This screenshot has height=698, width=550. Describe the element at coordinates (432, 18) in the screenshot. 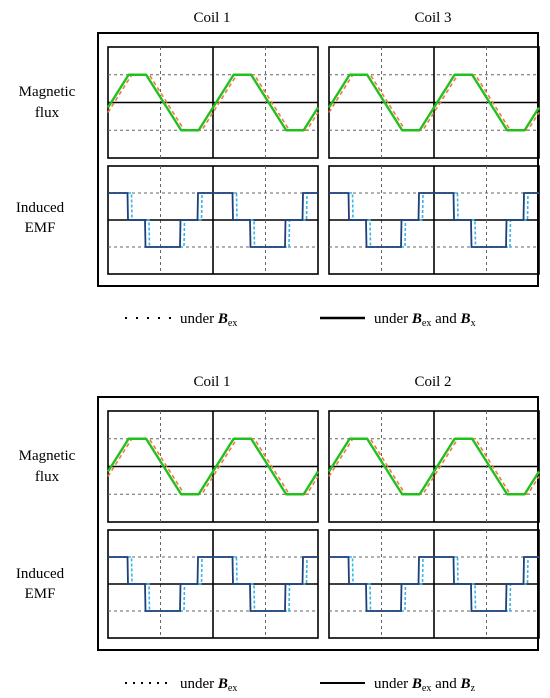

I see `col-title-coil-right: Coil 3` at that location.